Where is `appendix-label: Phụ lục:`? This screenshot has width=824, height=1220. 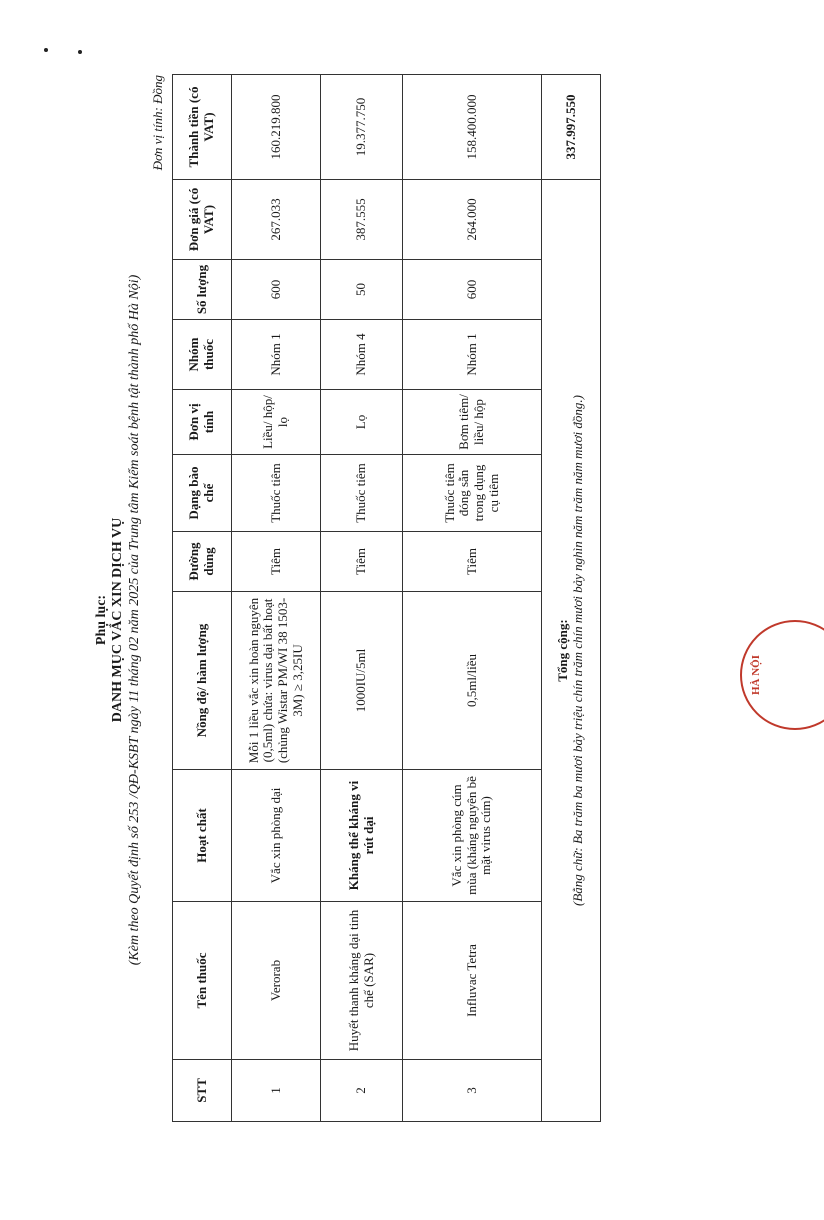
appendix-label: Phụ lục: is located at coordinates (101, 620).